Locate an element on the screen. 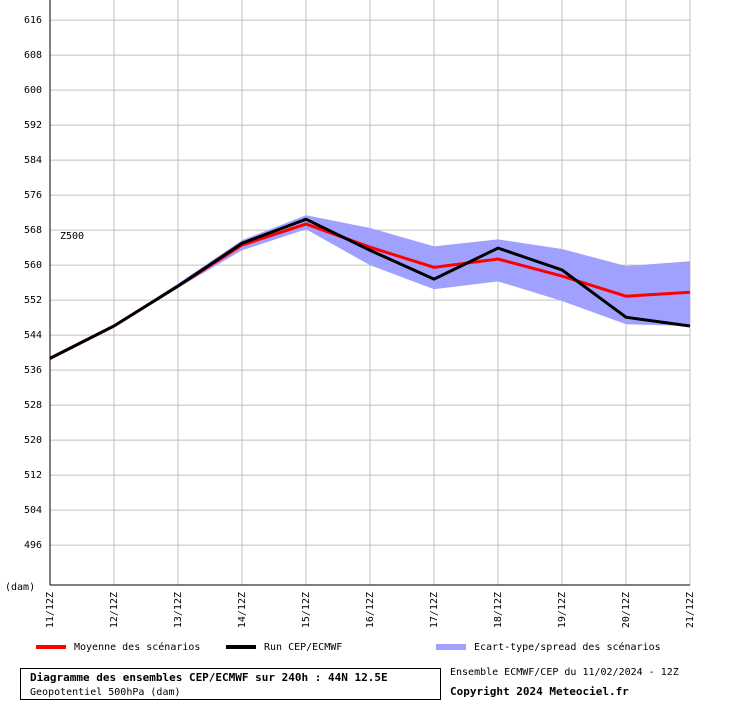 This screenshot has width=740, height=704. y-tick-label: 600 is located at coordinates (33, 90).